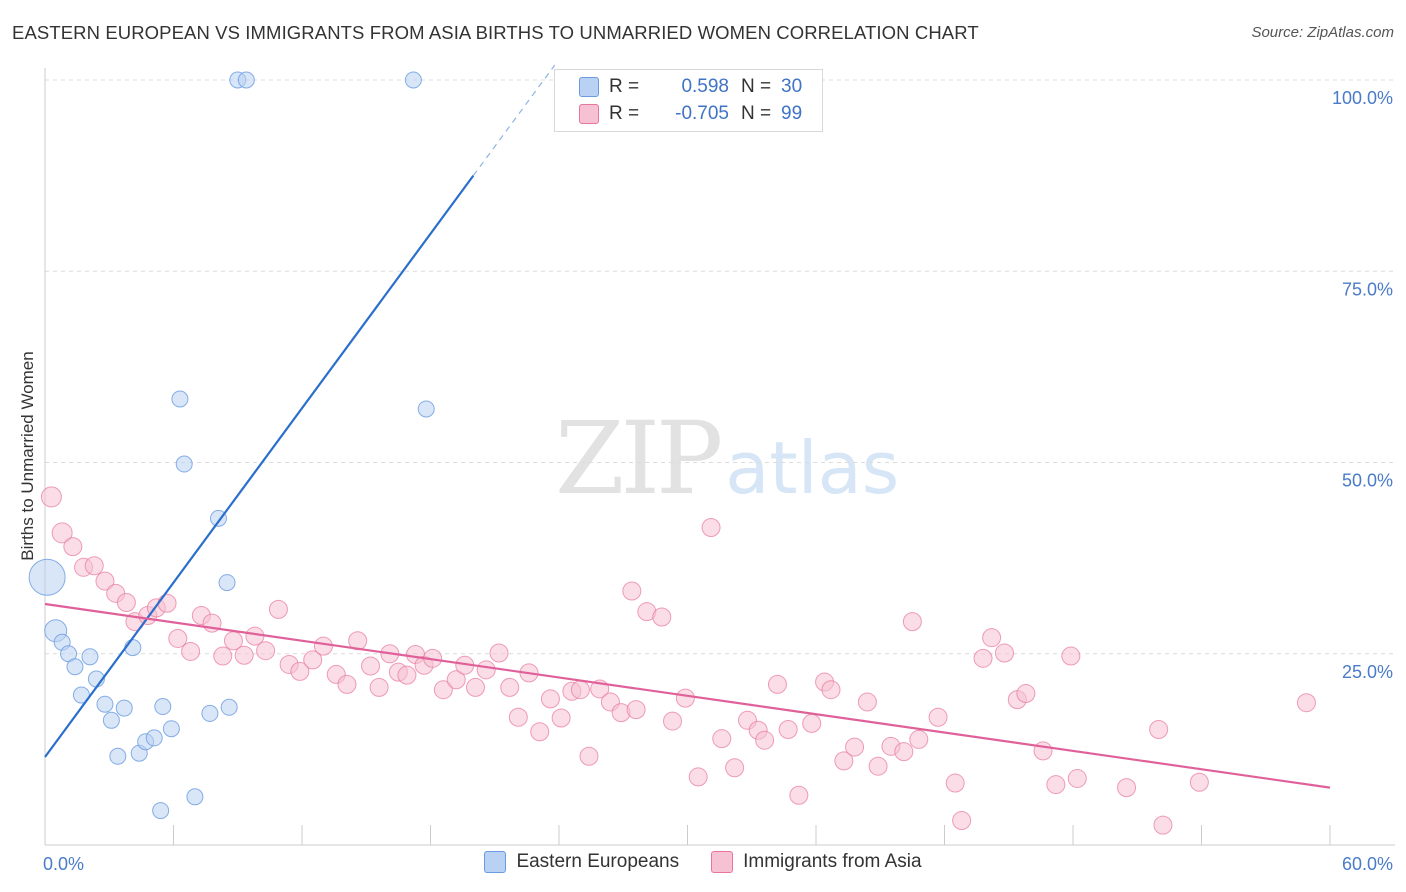 This screenshot has width=1406, height=892. Describe the element at coordinates (1367, 864) in the screenshot. I see `x-tick-label-max: 60.0%` at that location.